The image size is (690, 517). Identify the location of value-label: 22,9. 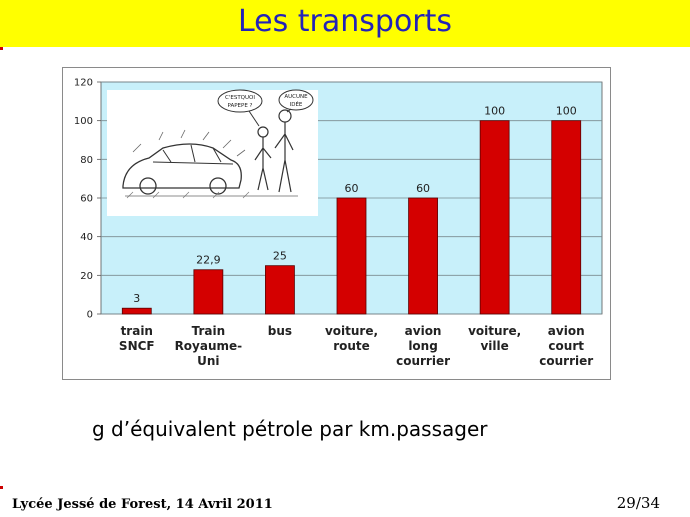
(208, 260).